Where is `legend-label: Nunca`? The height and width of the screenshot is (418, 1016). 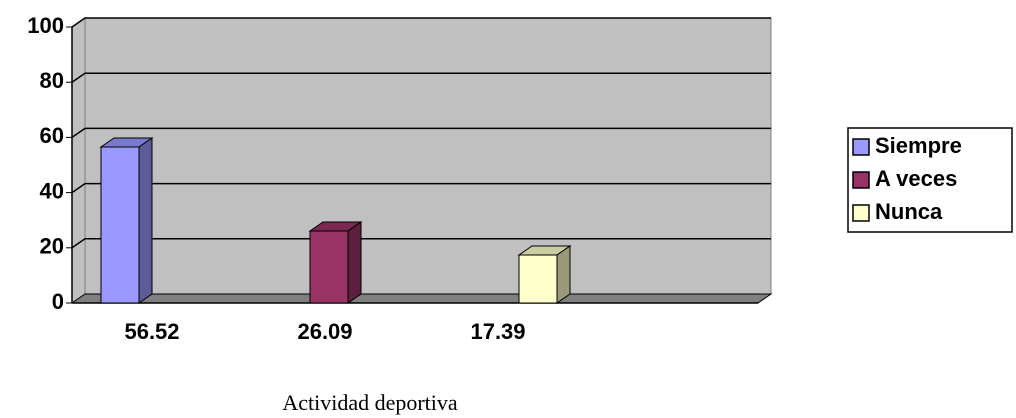
legend-label: Nunca is located at coordinates (909, 211).